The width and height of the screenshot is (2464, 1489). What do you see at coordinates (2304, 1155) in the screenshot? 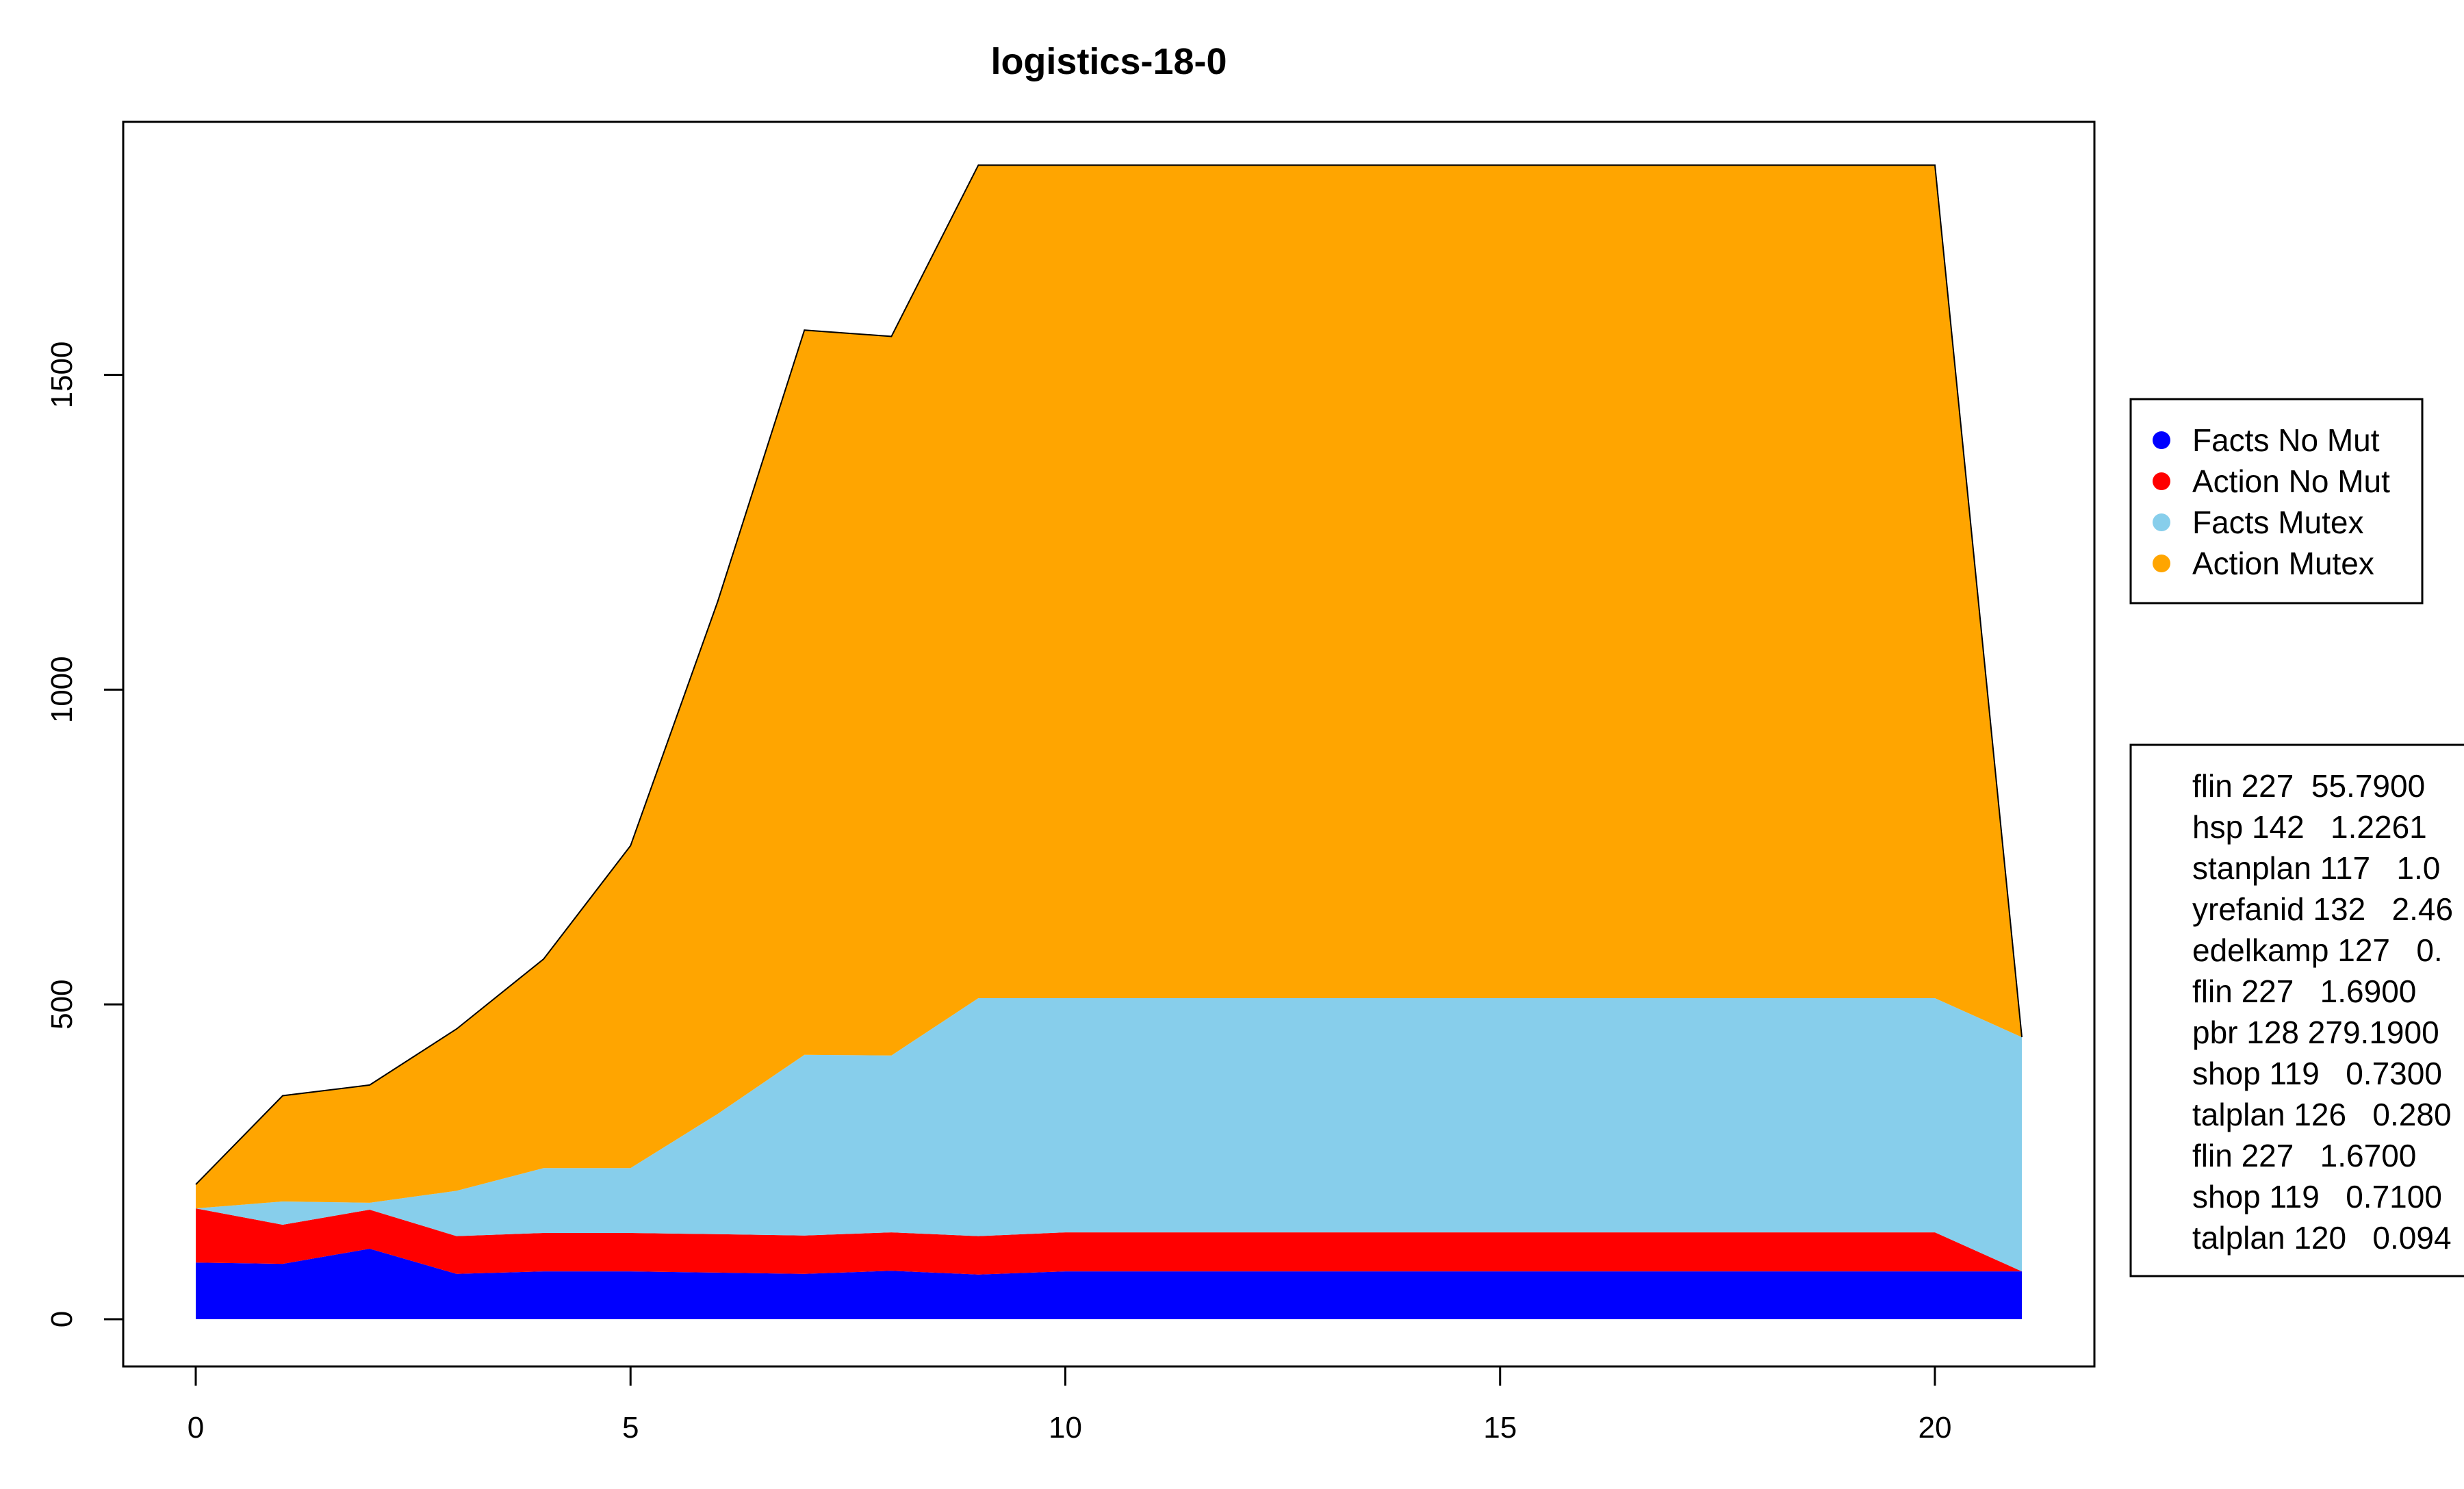
I see `annotation-line: flin 227 1.6700` at bounding box center [2304, 1155].